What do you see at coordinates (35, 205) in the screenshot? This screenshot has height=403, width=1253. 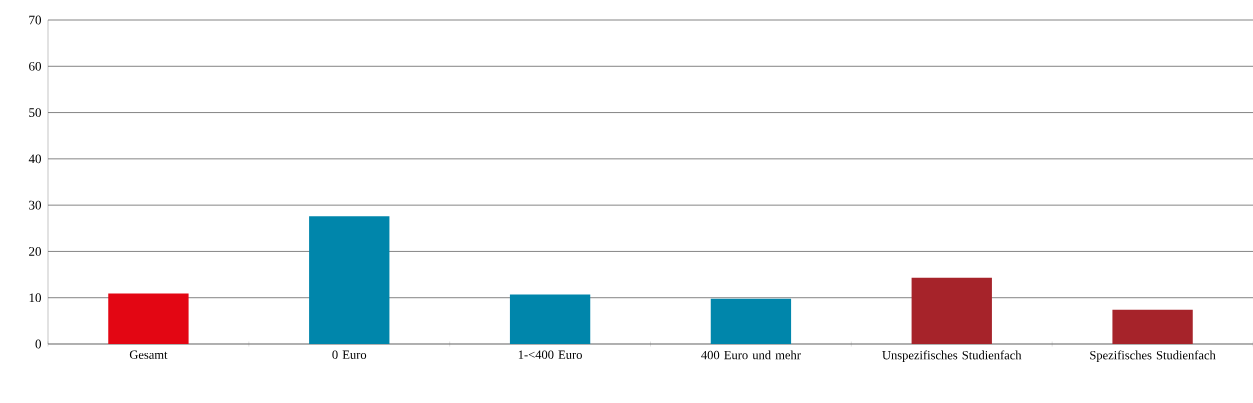 I see `y-tick-label: 30` at bounding box center [35, 205].